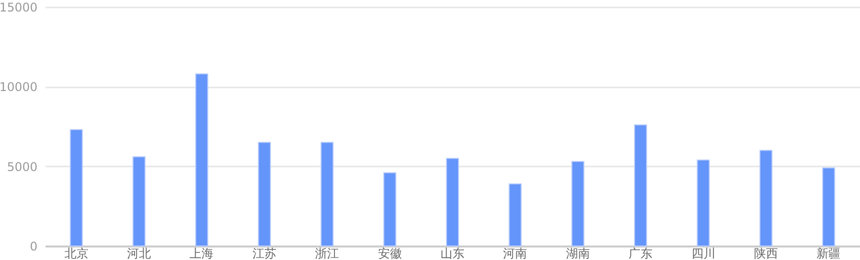 Image resolution: width=860 pixels, height=260 pixels. Describe the element at coordinates (19, 7) in the screenshot. I see `y-tick-label: 15000` at that location.